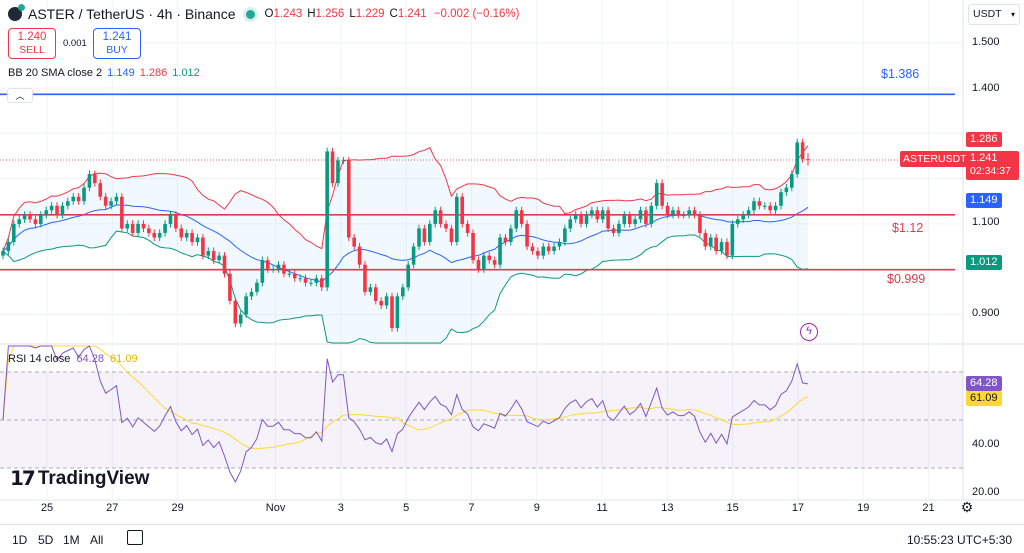 This screenshot has width=1024, height=553. What do you see at coordinates (960, 540) in the screenshot?
I see `clock: 10:55:23 UTC+5:30` at bounding box center [960, 540].